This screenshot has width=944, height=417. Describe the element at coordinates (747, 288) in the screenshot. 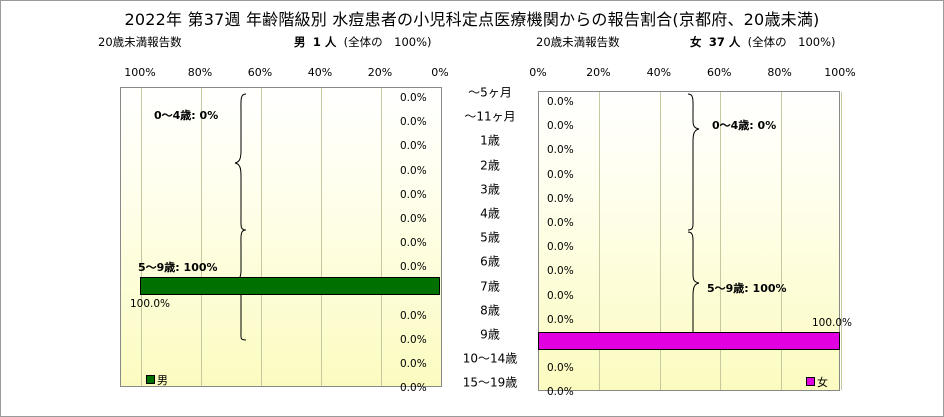

I see `right-group-5-9-label: 5～9歳: 100%` at that location.